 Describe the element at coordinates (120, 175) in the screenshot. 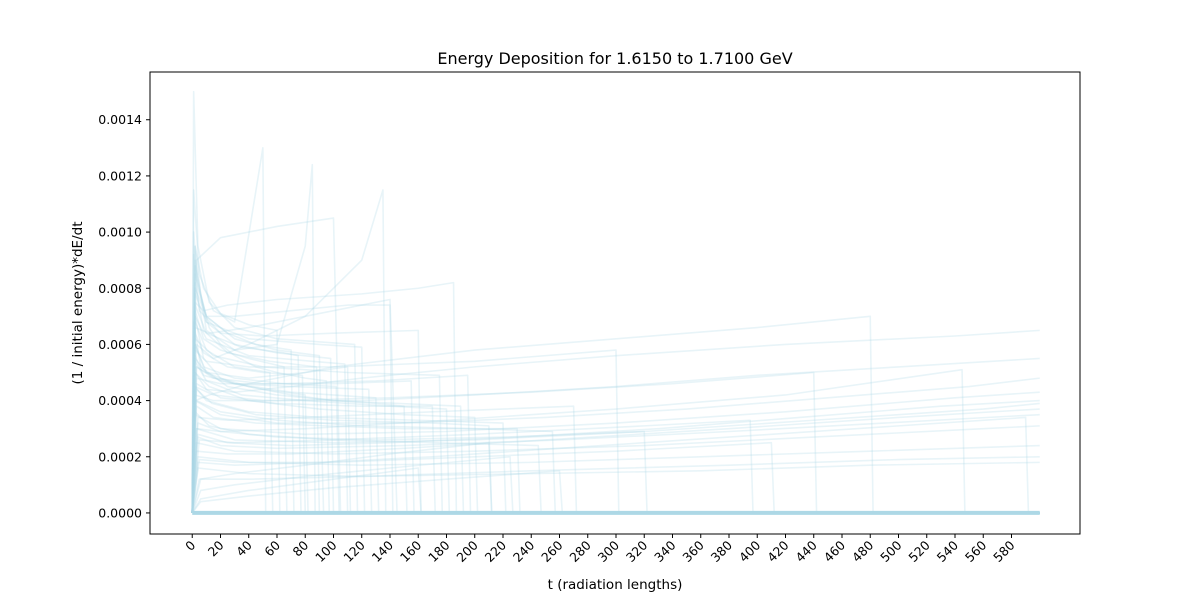

I see `y-tick-label-6: 0.0012` at that location.